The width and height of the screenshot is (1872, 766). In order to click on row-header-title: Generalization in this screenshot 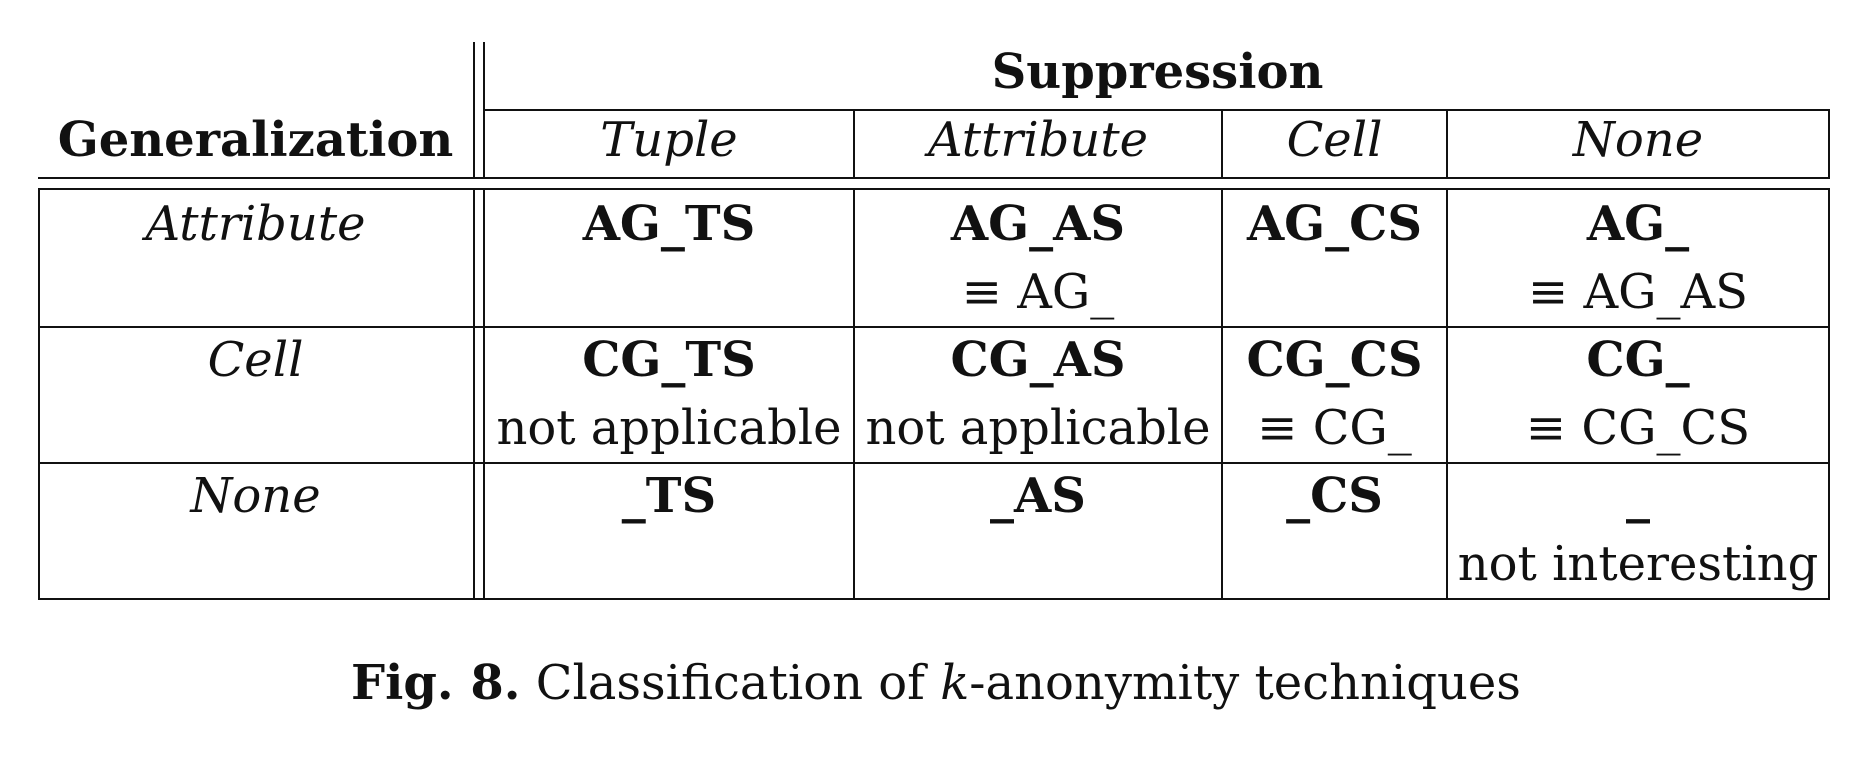, I will do `click(255, 140)`.